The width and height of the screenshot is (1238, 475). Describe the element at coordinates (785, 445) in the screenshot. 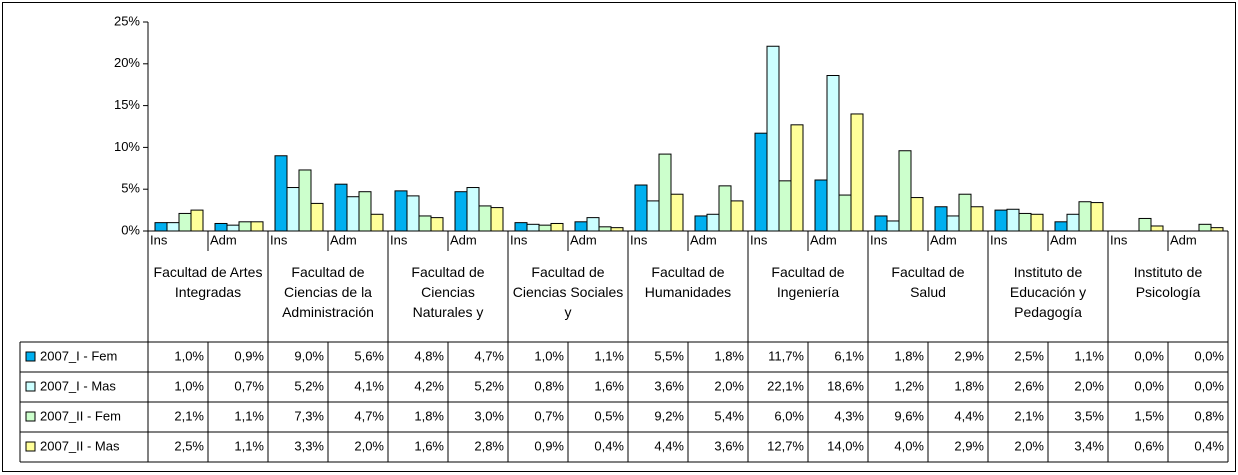

I see `table-value: 12,7%` at that location.